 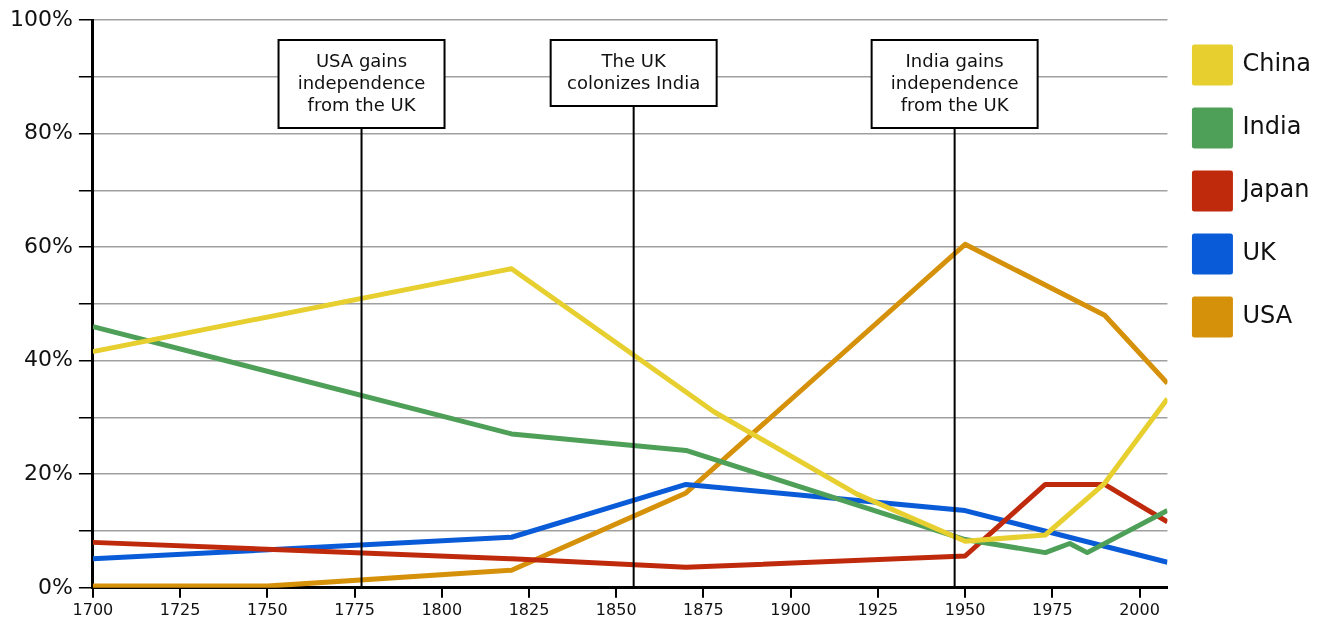 I want to click on ref-line-label: The UK colonizes India, so click(x=634, y=71).